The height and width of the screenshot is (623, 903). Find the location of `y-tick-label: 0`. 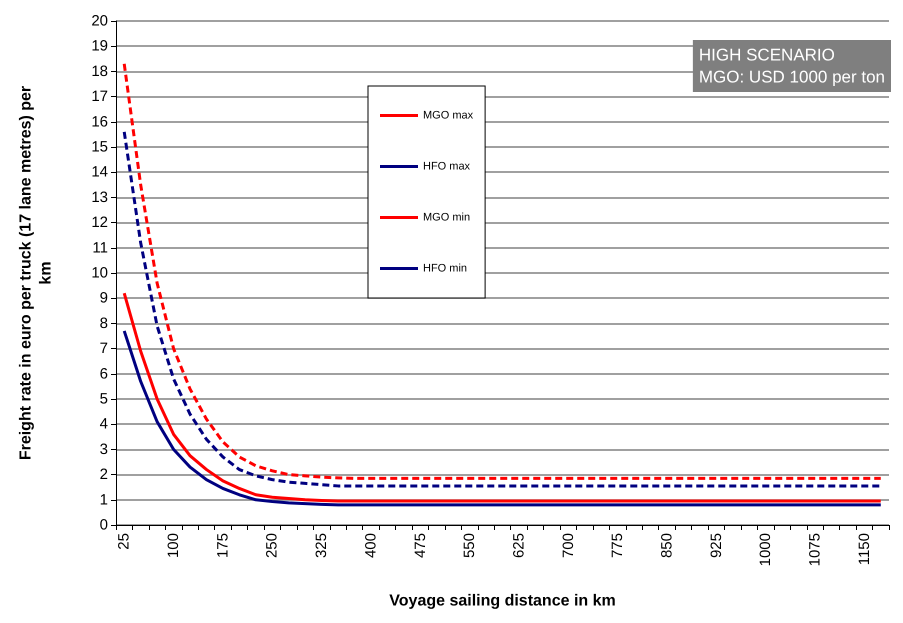

y-tick-label: 0 is located at coordinates (104, 525).